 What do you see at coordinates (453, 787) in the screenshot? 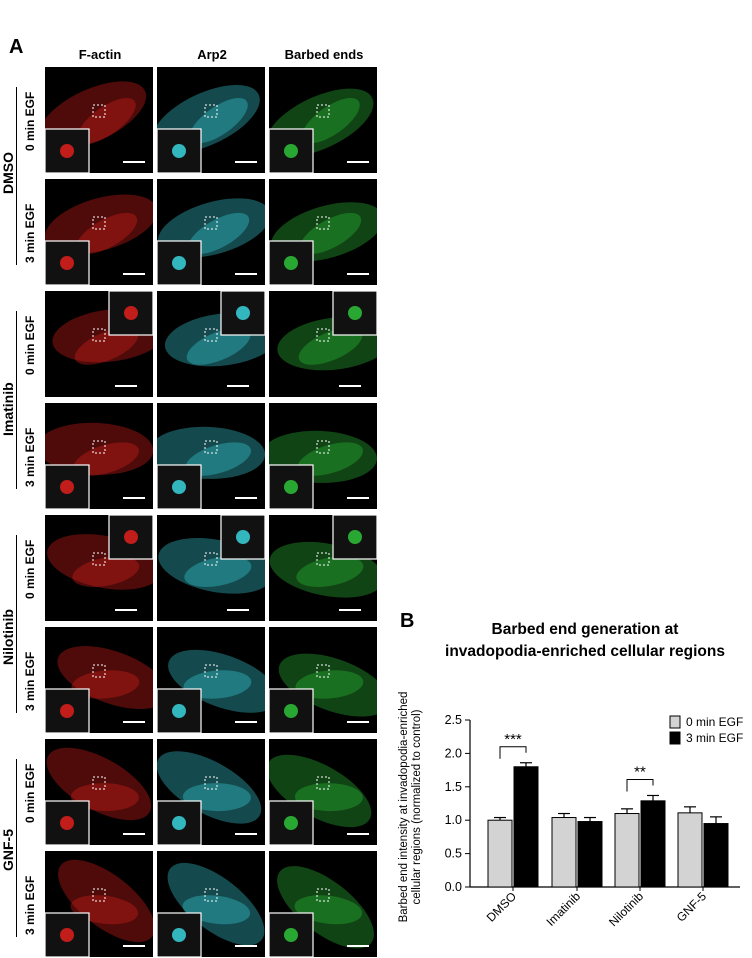
I see `y-tick-label: 1.5` at bounding box center [453, 787].